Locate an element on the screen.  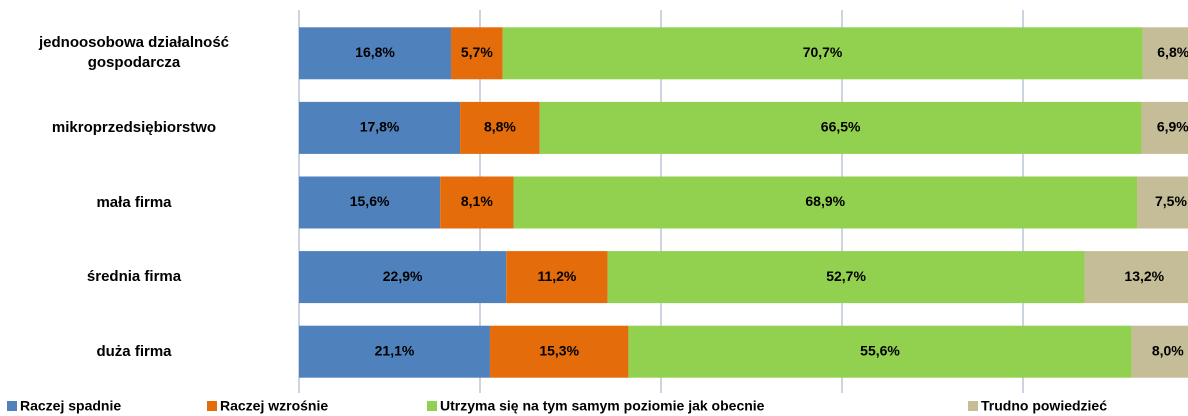
value-label: 22,9% is located at coordinates (403, 276).